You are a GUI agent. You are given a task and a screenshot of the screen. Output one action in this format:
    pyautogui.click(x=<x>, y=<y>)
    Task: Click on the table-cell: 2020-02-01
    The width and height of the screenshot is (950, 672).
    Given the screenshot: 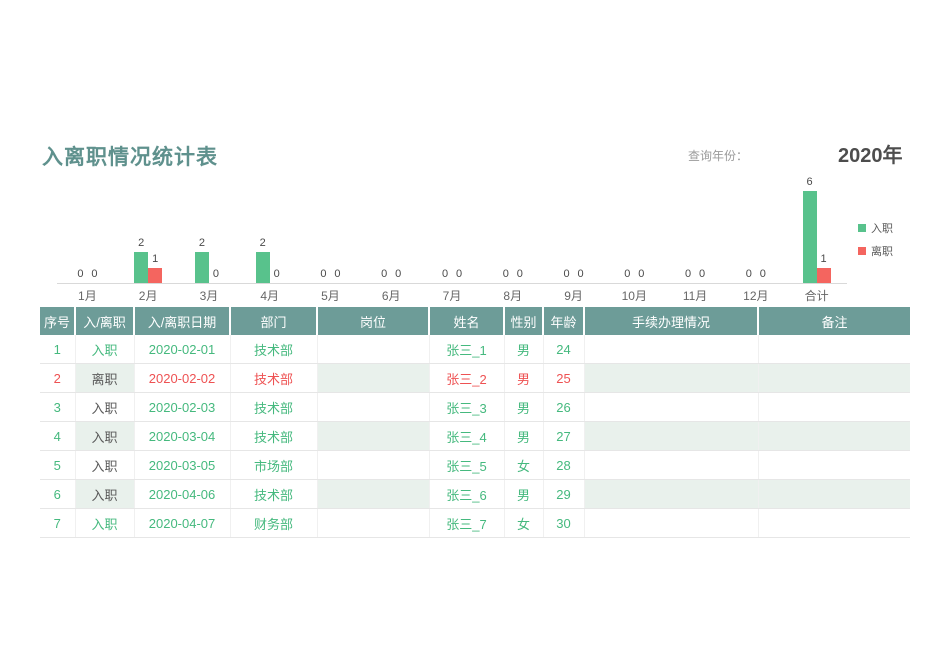 What is the action you would take?
    pyautogui.click(x=182, y=349)
    